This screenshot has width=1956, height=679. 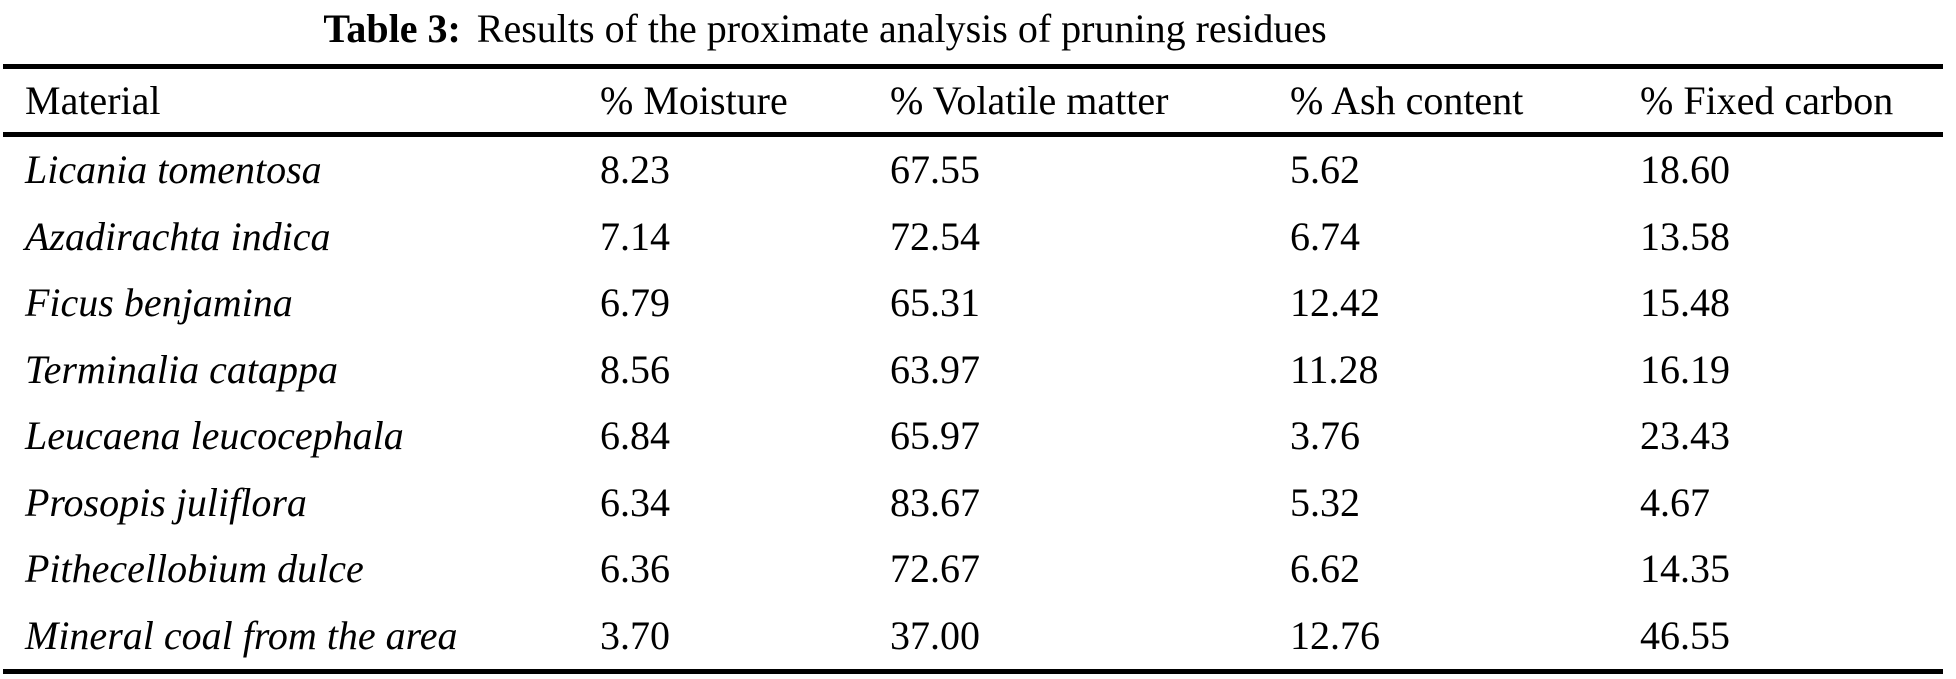 What do you see at coordinates (1685, 369) in the screenshot?
I see `cell-fixed-carbon: 16.19` at bounding box center [1685, 369].